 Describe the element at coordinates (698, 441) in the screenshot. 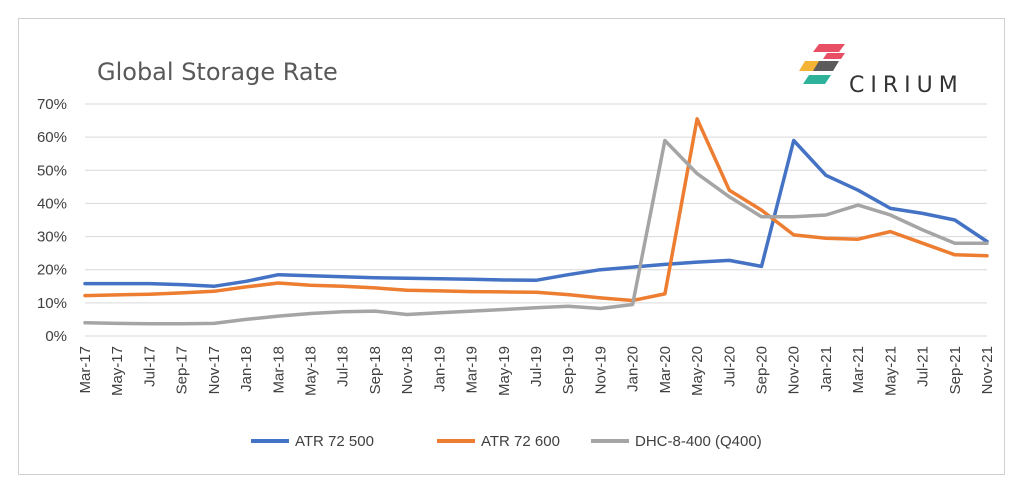

I see `legend-label-2: DHC-8-400 (Q400)` at that location.